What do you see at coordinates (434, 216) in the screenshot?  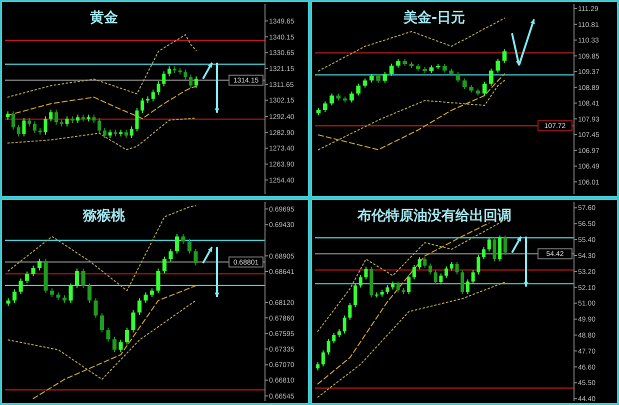 I see `text: 布伦特原油没有给出回调` at bounding box center [434, 216].